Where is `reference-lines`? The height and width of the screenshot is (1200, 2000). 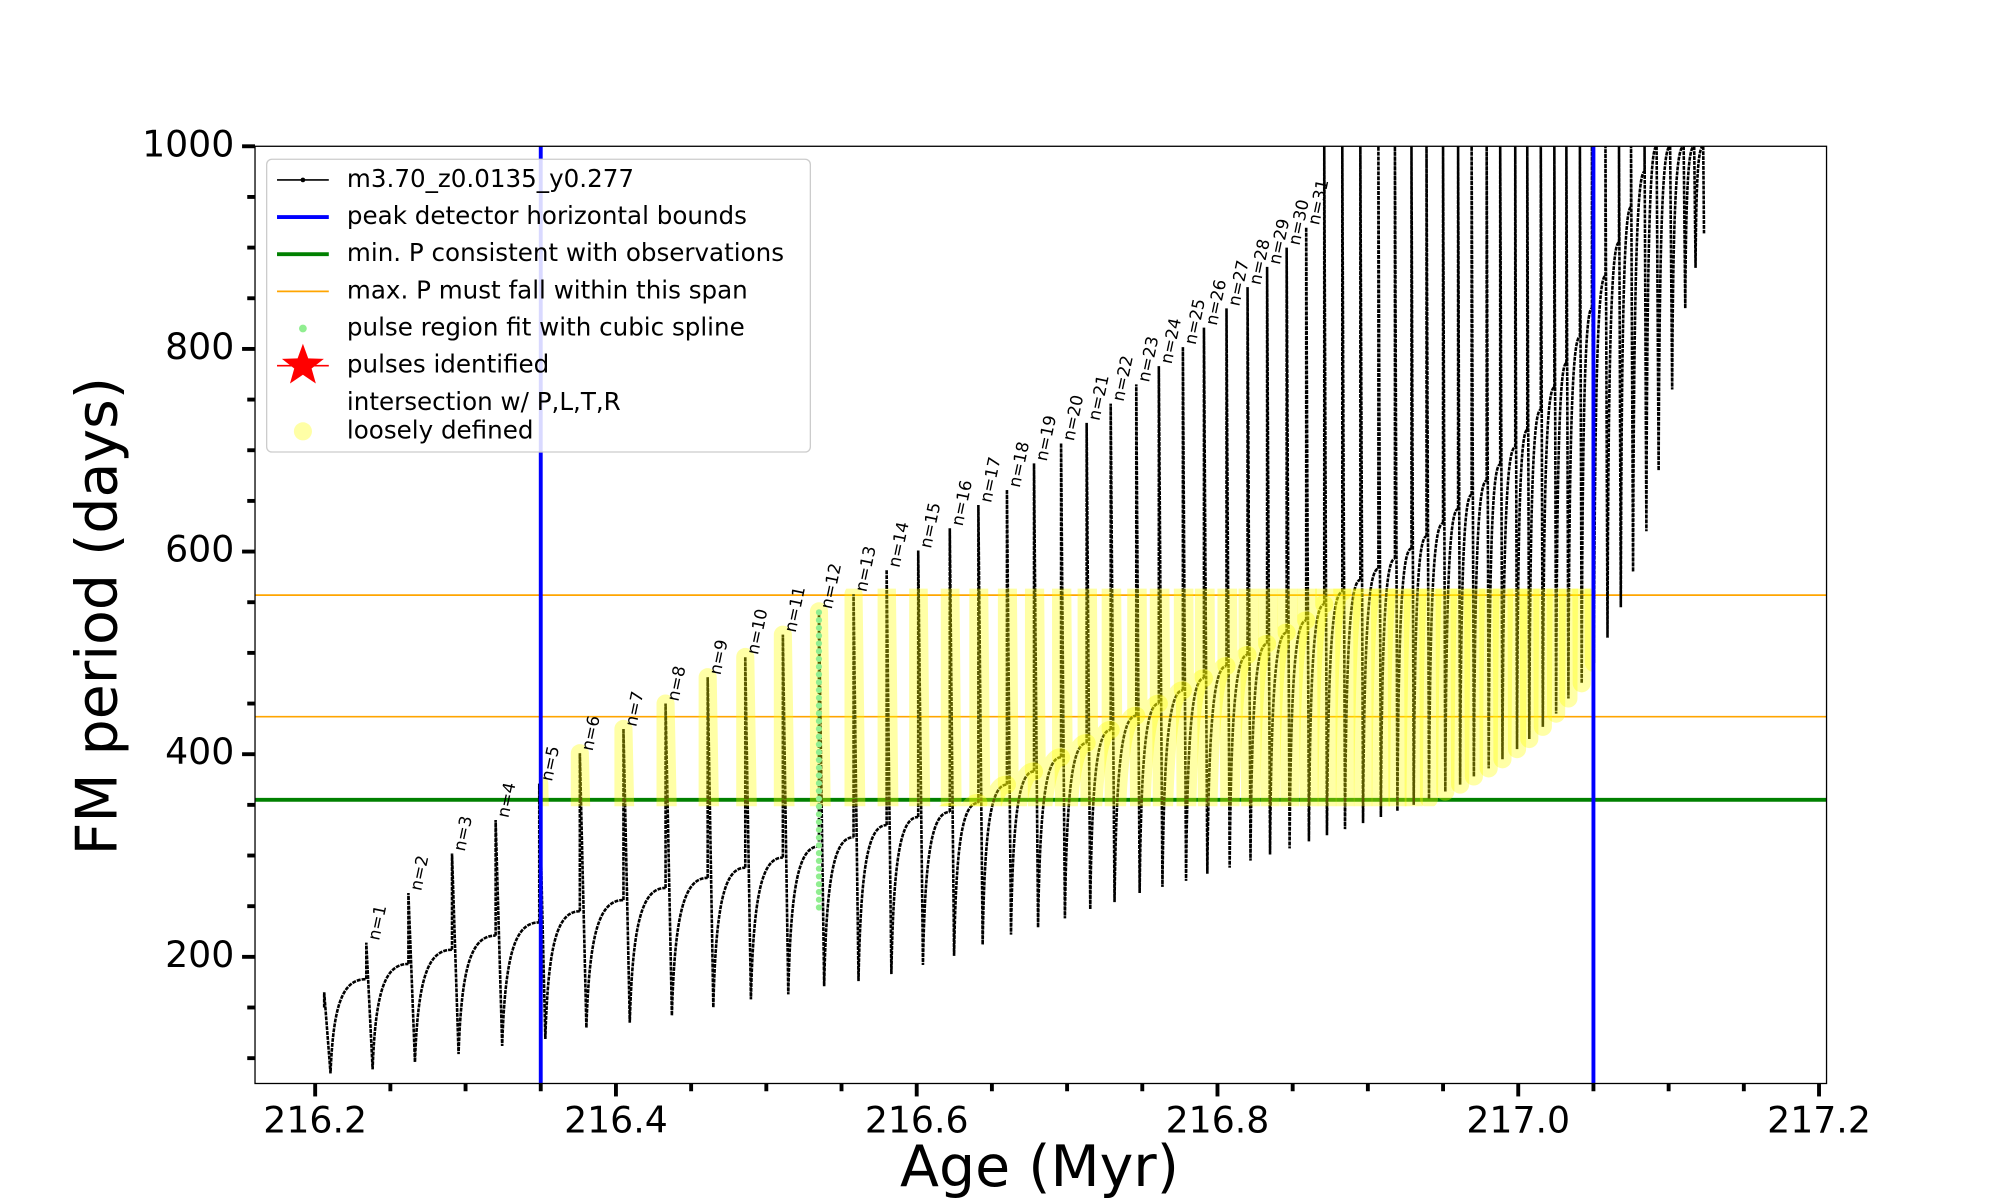 reference-lines is located at coordinates (1041, 698).